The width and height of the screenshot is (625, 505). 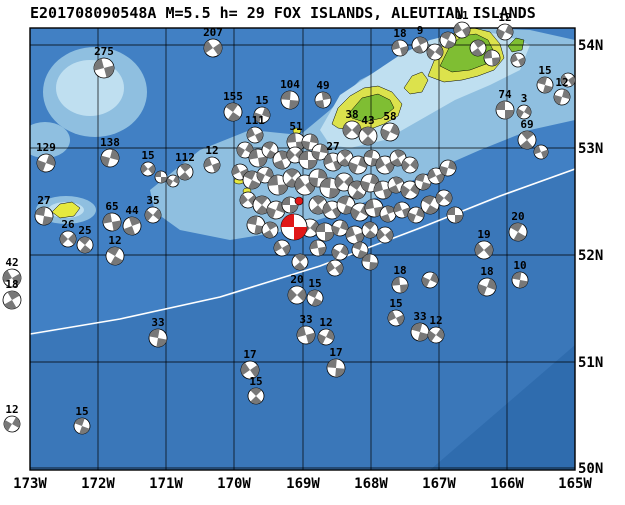 I want to click on beachball-depth-label: 275, so click(x=104, y=51).